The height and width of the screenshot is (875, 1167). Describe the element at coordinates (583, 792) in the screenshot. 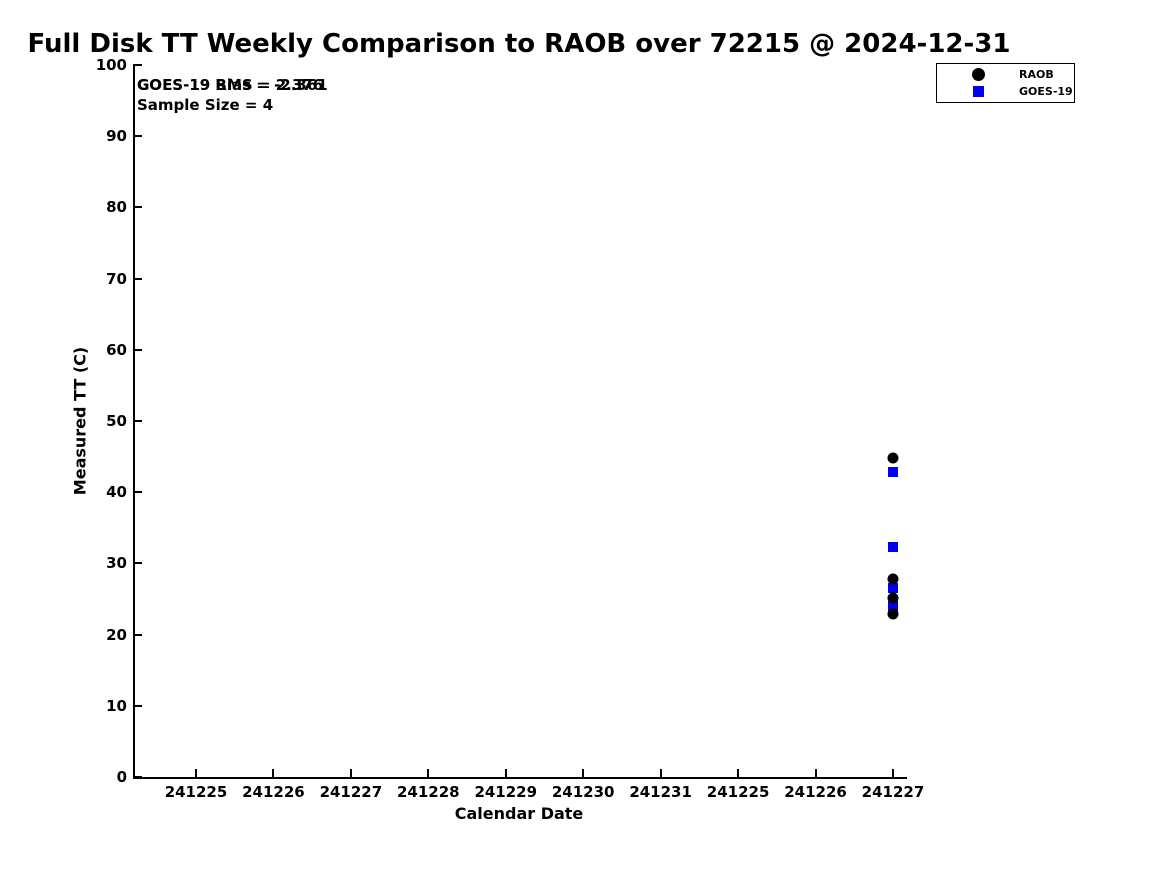

I see `x-tick-label: 241230` at that location.